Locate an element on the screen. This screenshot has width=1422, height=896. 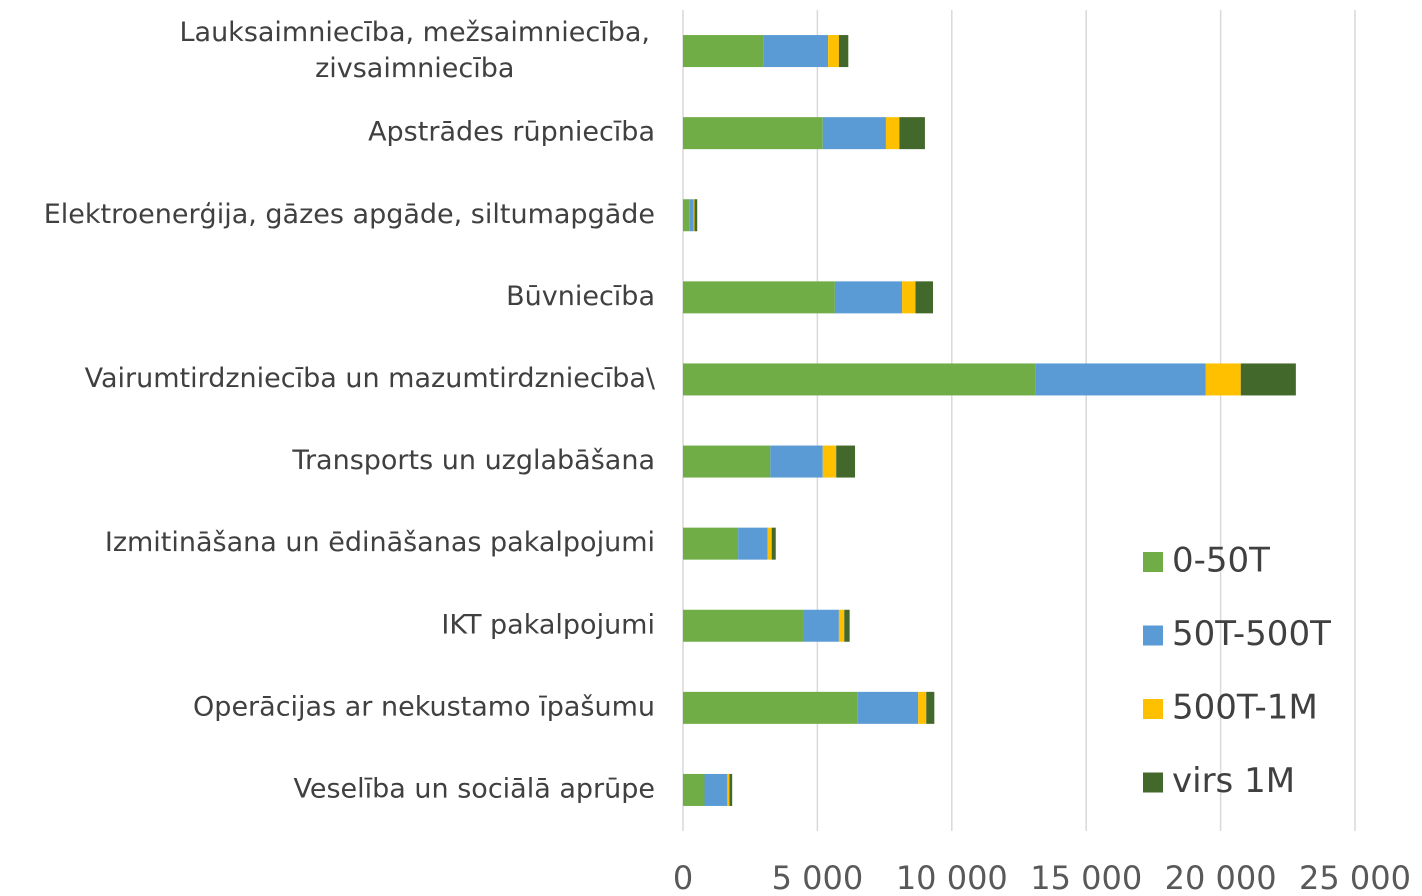
label-line: Lauksaimniecība, mežsaimniecība, is located at coordinates (414, 32).